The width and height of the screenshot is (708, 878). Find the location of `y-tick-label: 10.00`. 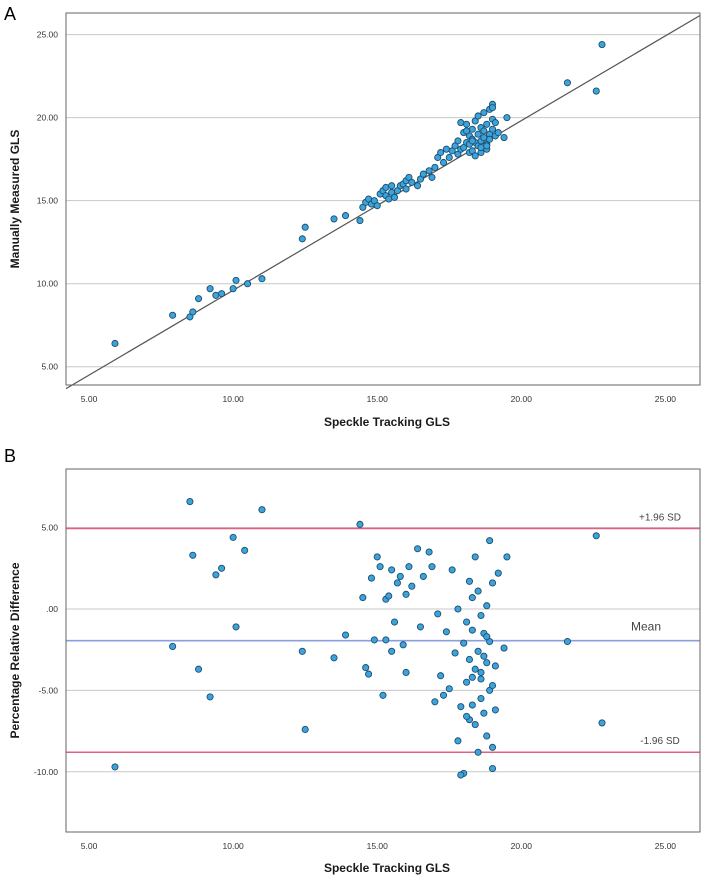

y-tick-label: 10.00 is located at coordinates (48, 284).